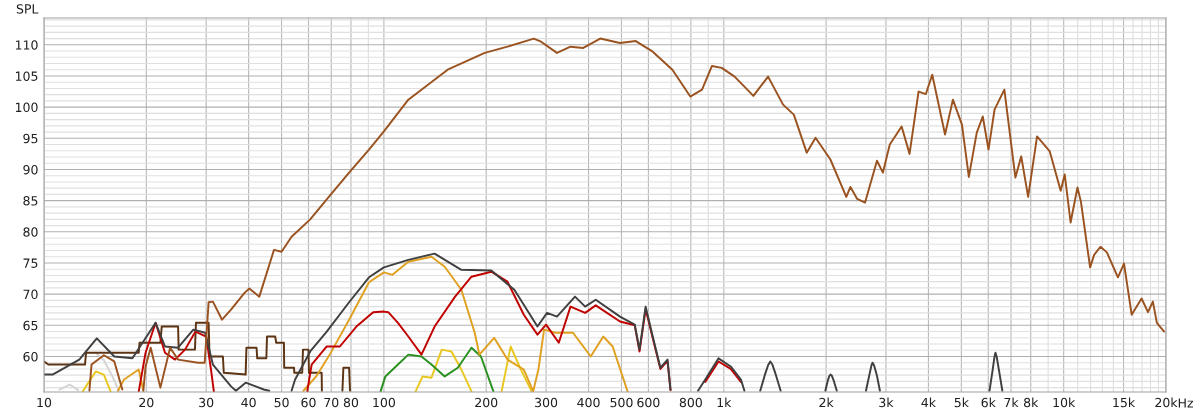 The height and width of the screenshot is (417, 1200). I want to click on x-tick-label: 4k, so click(928, 402).